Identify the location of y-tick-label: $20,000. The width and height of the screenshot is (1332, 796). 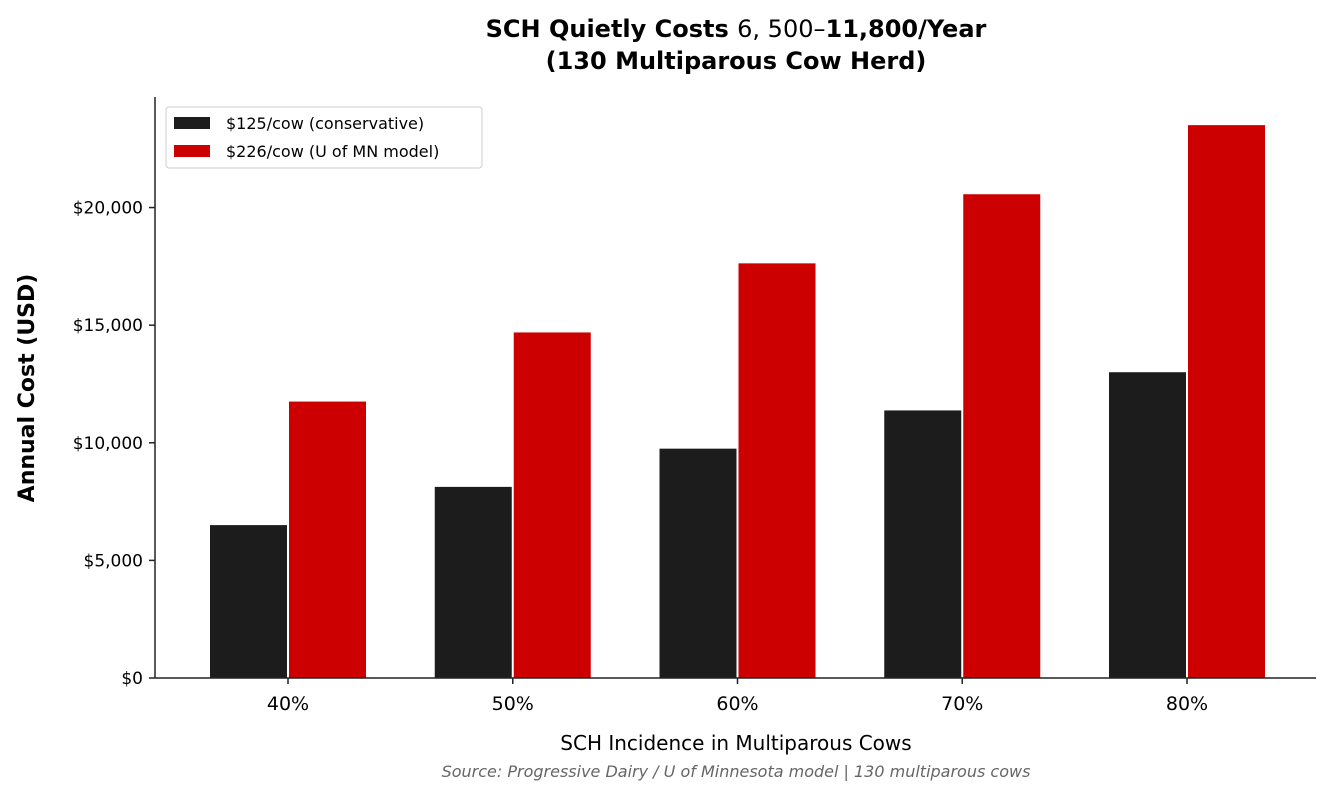
(108, 209).